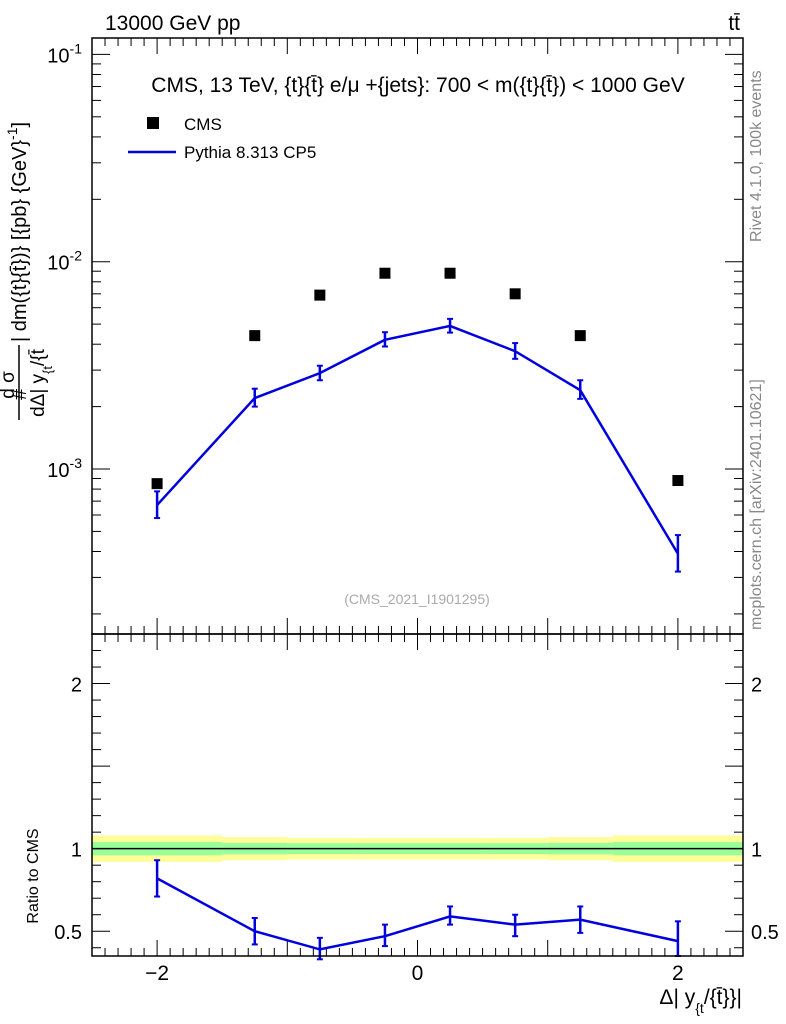  What do you see at coordinates (203, 124) in the screenshot?
I see `legend-label-cms: CMS` at bounding box center [203, 124].